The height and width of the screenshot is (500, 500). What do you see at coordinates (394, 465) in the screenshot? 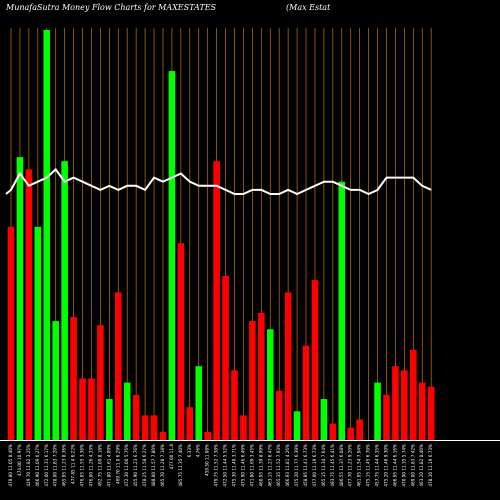
I see `x-tick-label: 466.95 11.44 6.16%` at bounding box center [394, 465].